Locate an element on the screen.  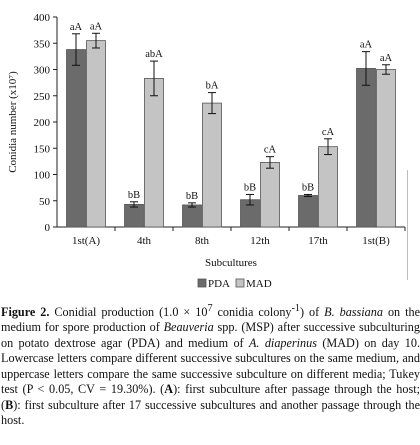
caption-genus: Beauveria is located at coordinates (188, 327).